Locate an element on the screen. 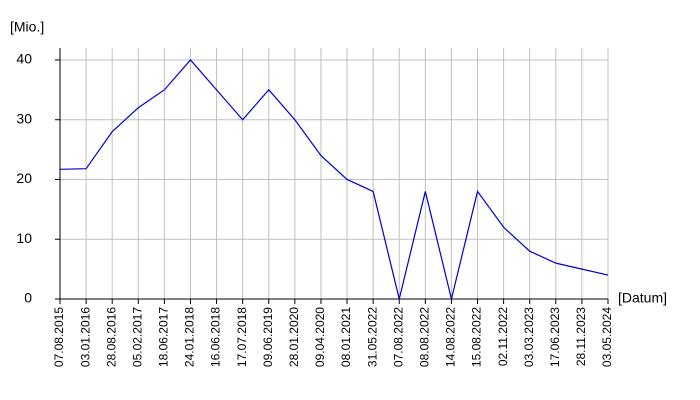  x-tick-label: 31.05.2022 is located at coordinates (372, 337).